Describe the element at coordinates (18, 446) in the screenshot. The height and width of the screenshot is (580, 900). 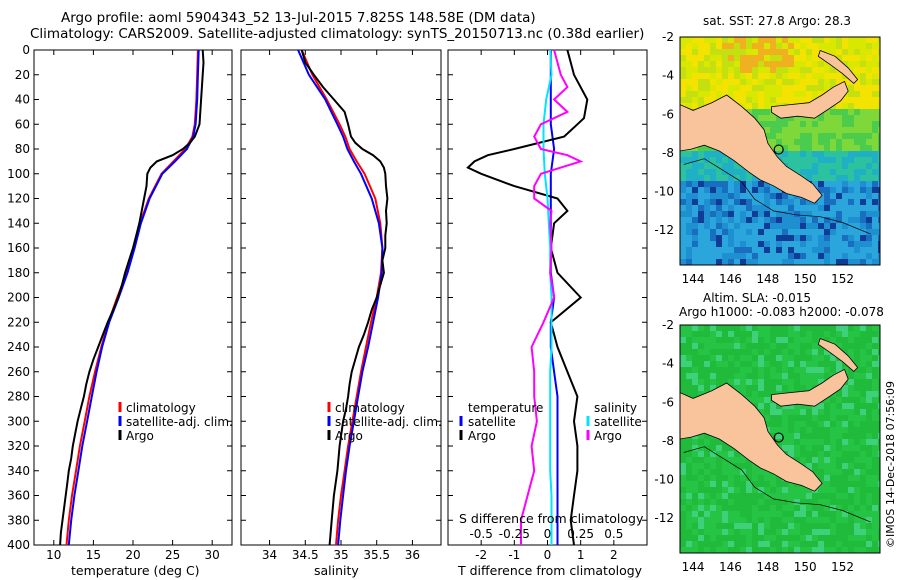
I see `depth-tick-label: 320` at that location.